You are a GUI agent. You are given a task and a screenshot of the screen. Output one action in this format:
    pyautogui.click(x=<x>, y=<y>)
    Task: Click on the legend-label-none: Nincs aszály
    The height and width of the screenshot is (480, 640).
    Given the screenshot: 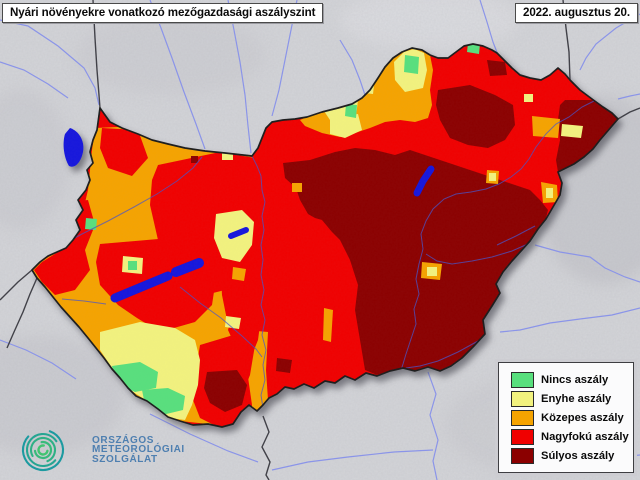 What is the action you would take?
    pyautogui.click(x=575, y=379)
    